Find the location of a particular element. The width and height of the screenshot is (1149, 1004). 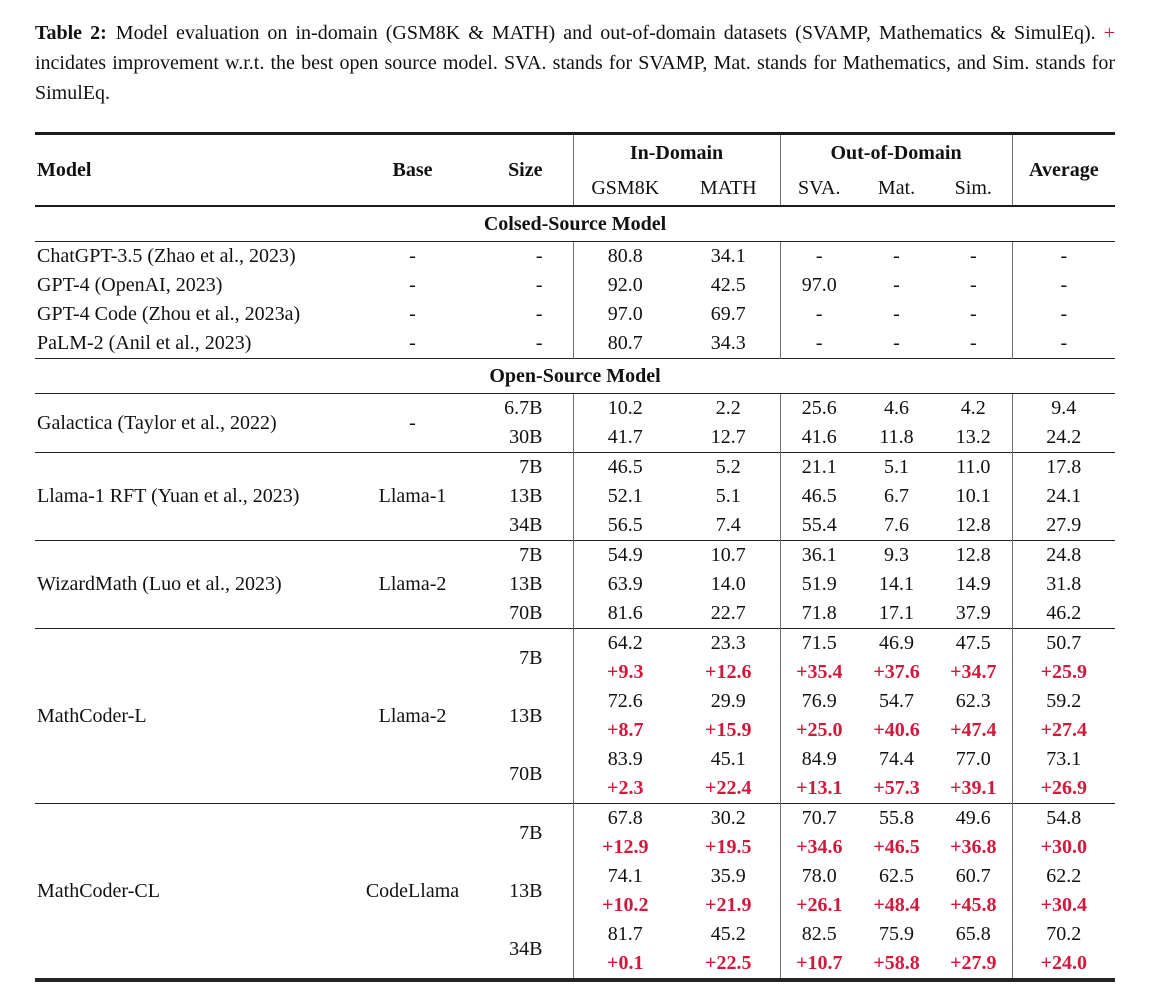

cell-average: 73.1 is located at coordinates (1063, 759).